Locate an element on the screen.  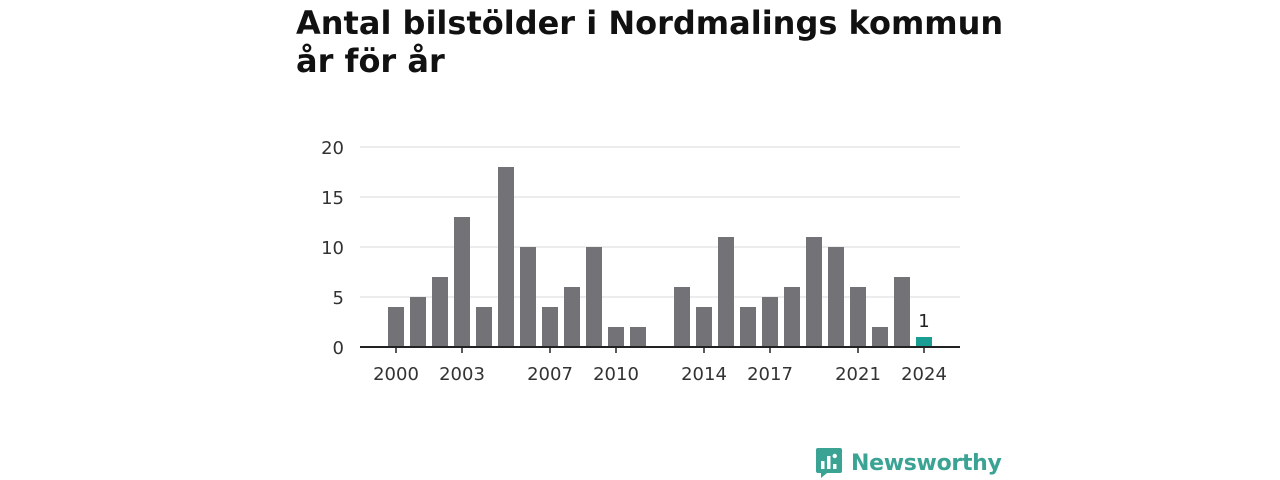
bar-2020 is located at coordinates (836, 297).